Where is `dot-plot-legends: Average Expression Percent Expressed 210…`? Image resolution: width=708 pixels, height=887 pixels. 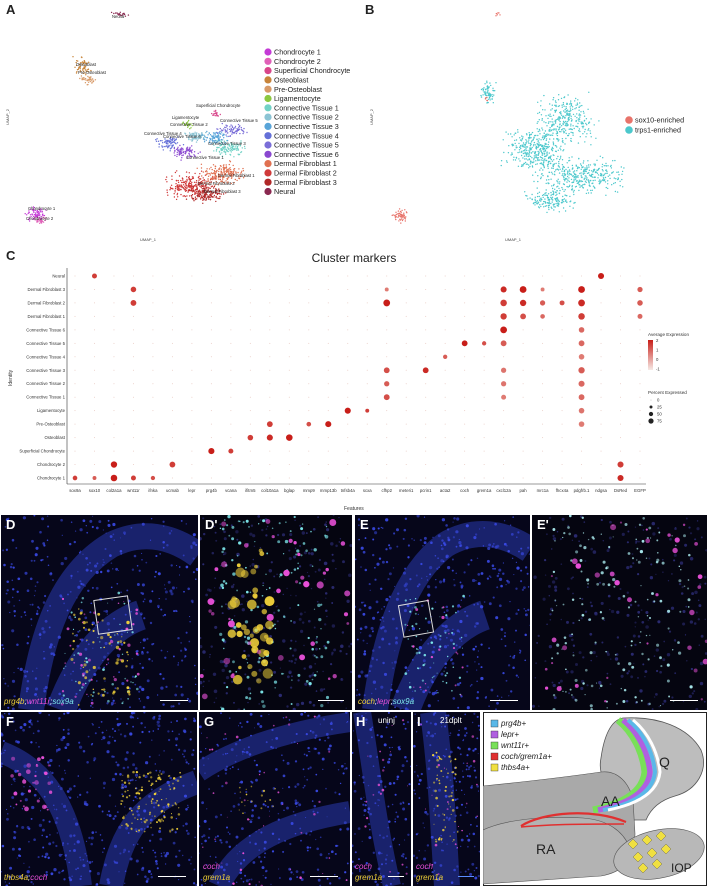
dot-plot-legends: Average Expression Percent Expressed 210… is located at coordinates (668, 378).